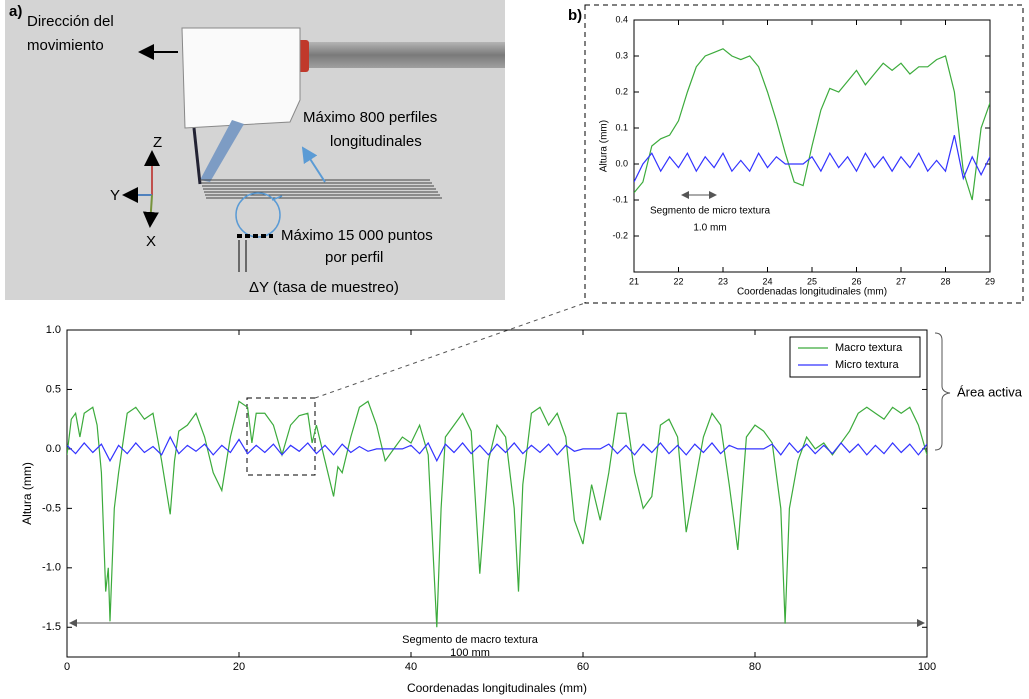 This screenshot has height=699, width=1029. What do you see at coordinates (869, 348) in the screenshot?
I see `legend-label: Macro textura` at bounding box center [869, 348].